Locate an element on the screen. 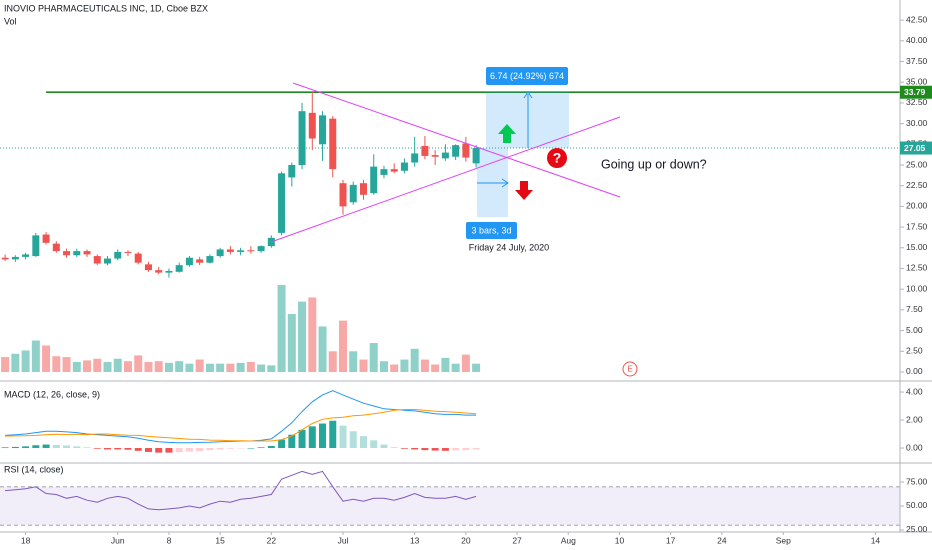 Image resolution: width=932 pixels, height=550 pixels. price-level-label: 27.05 is located at coordinates (915, 148).